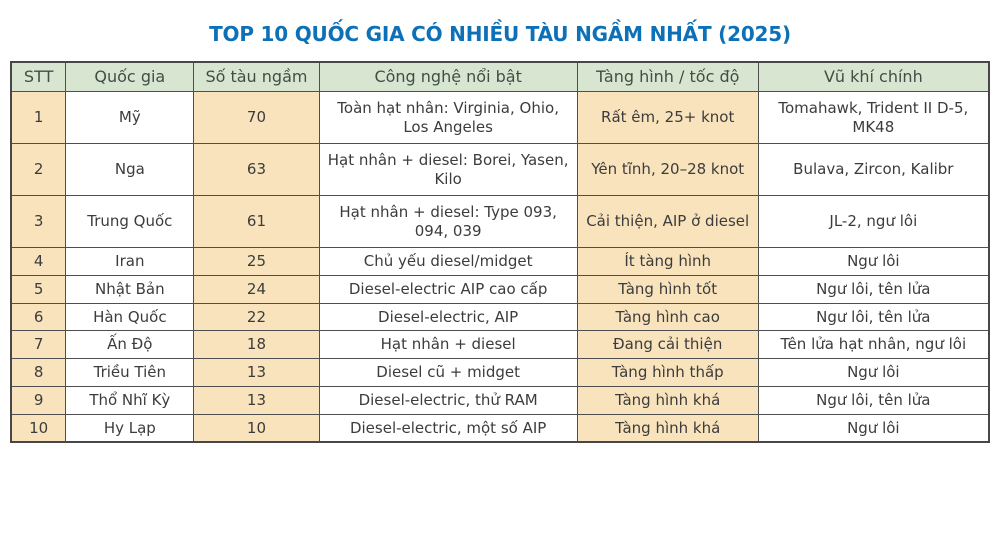 This screenshot has height=537, width=1000. Describe the element at coordinates (130, 76) in the screenshot. I see `col-header-country: Quốc gia` at that location.